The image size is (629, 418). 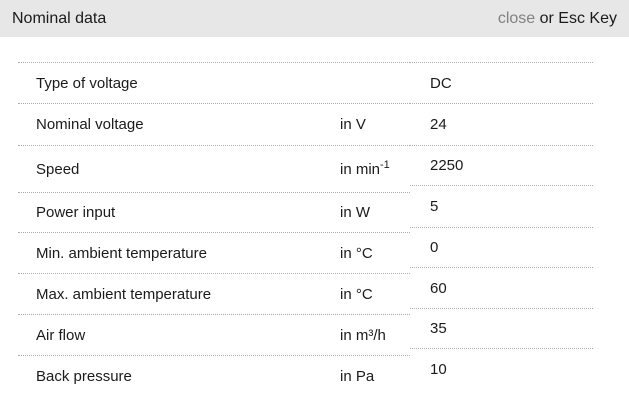 What do you see at coordinates (61, 335) in the screenshot?
I see `row-label: Air flow` at bounding box center [61, 335].